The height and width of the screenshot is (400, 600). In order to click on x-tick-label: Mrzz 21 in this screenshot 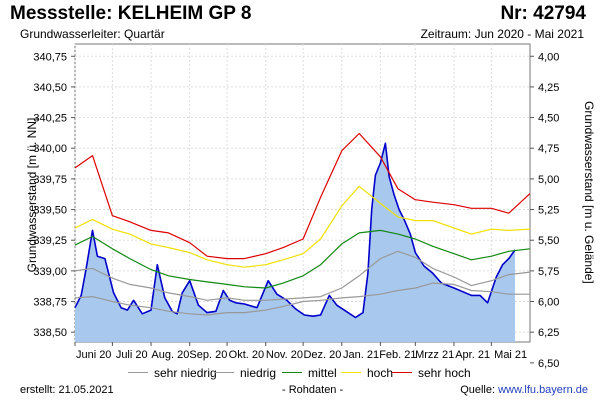, I will do `click(434, 355)`.